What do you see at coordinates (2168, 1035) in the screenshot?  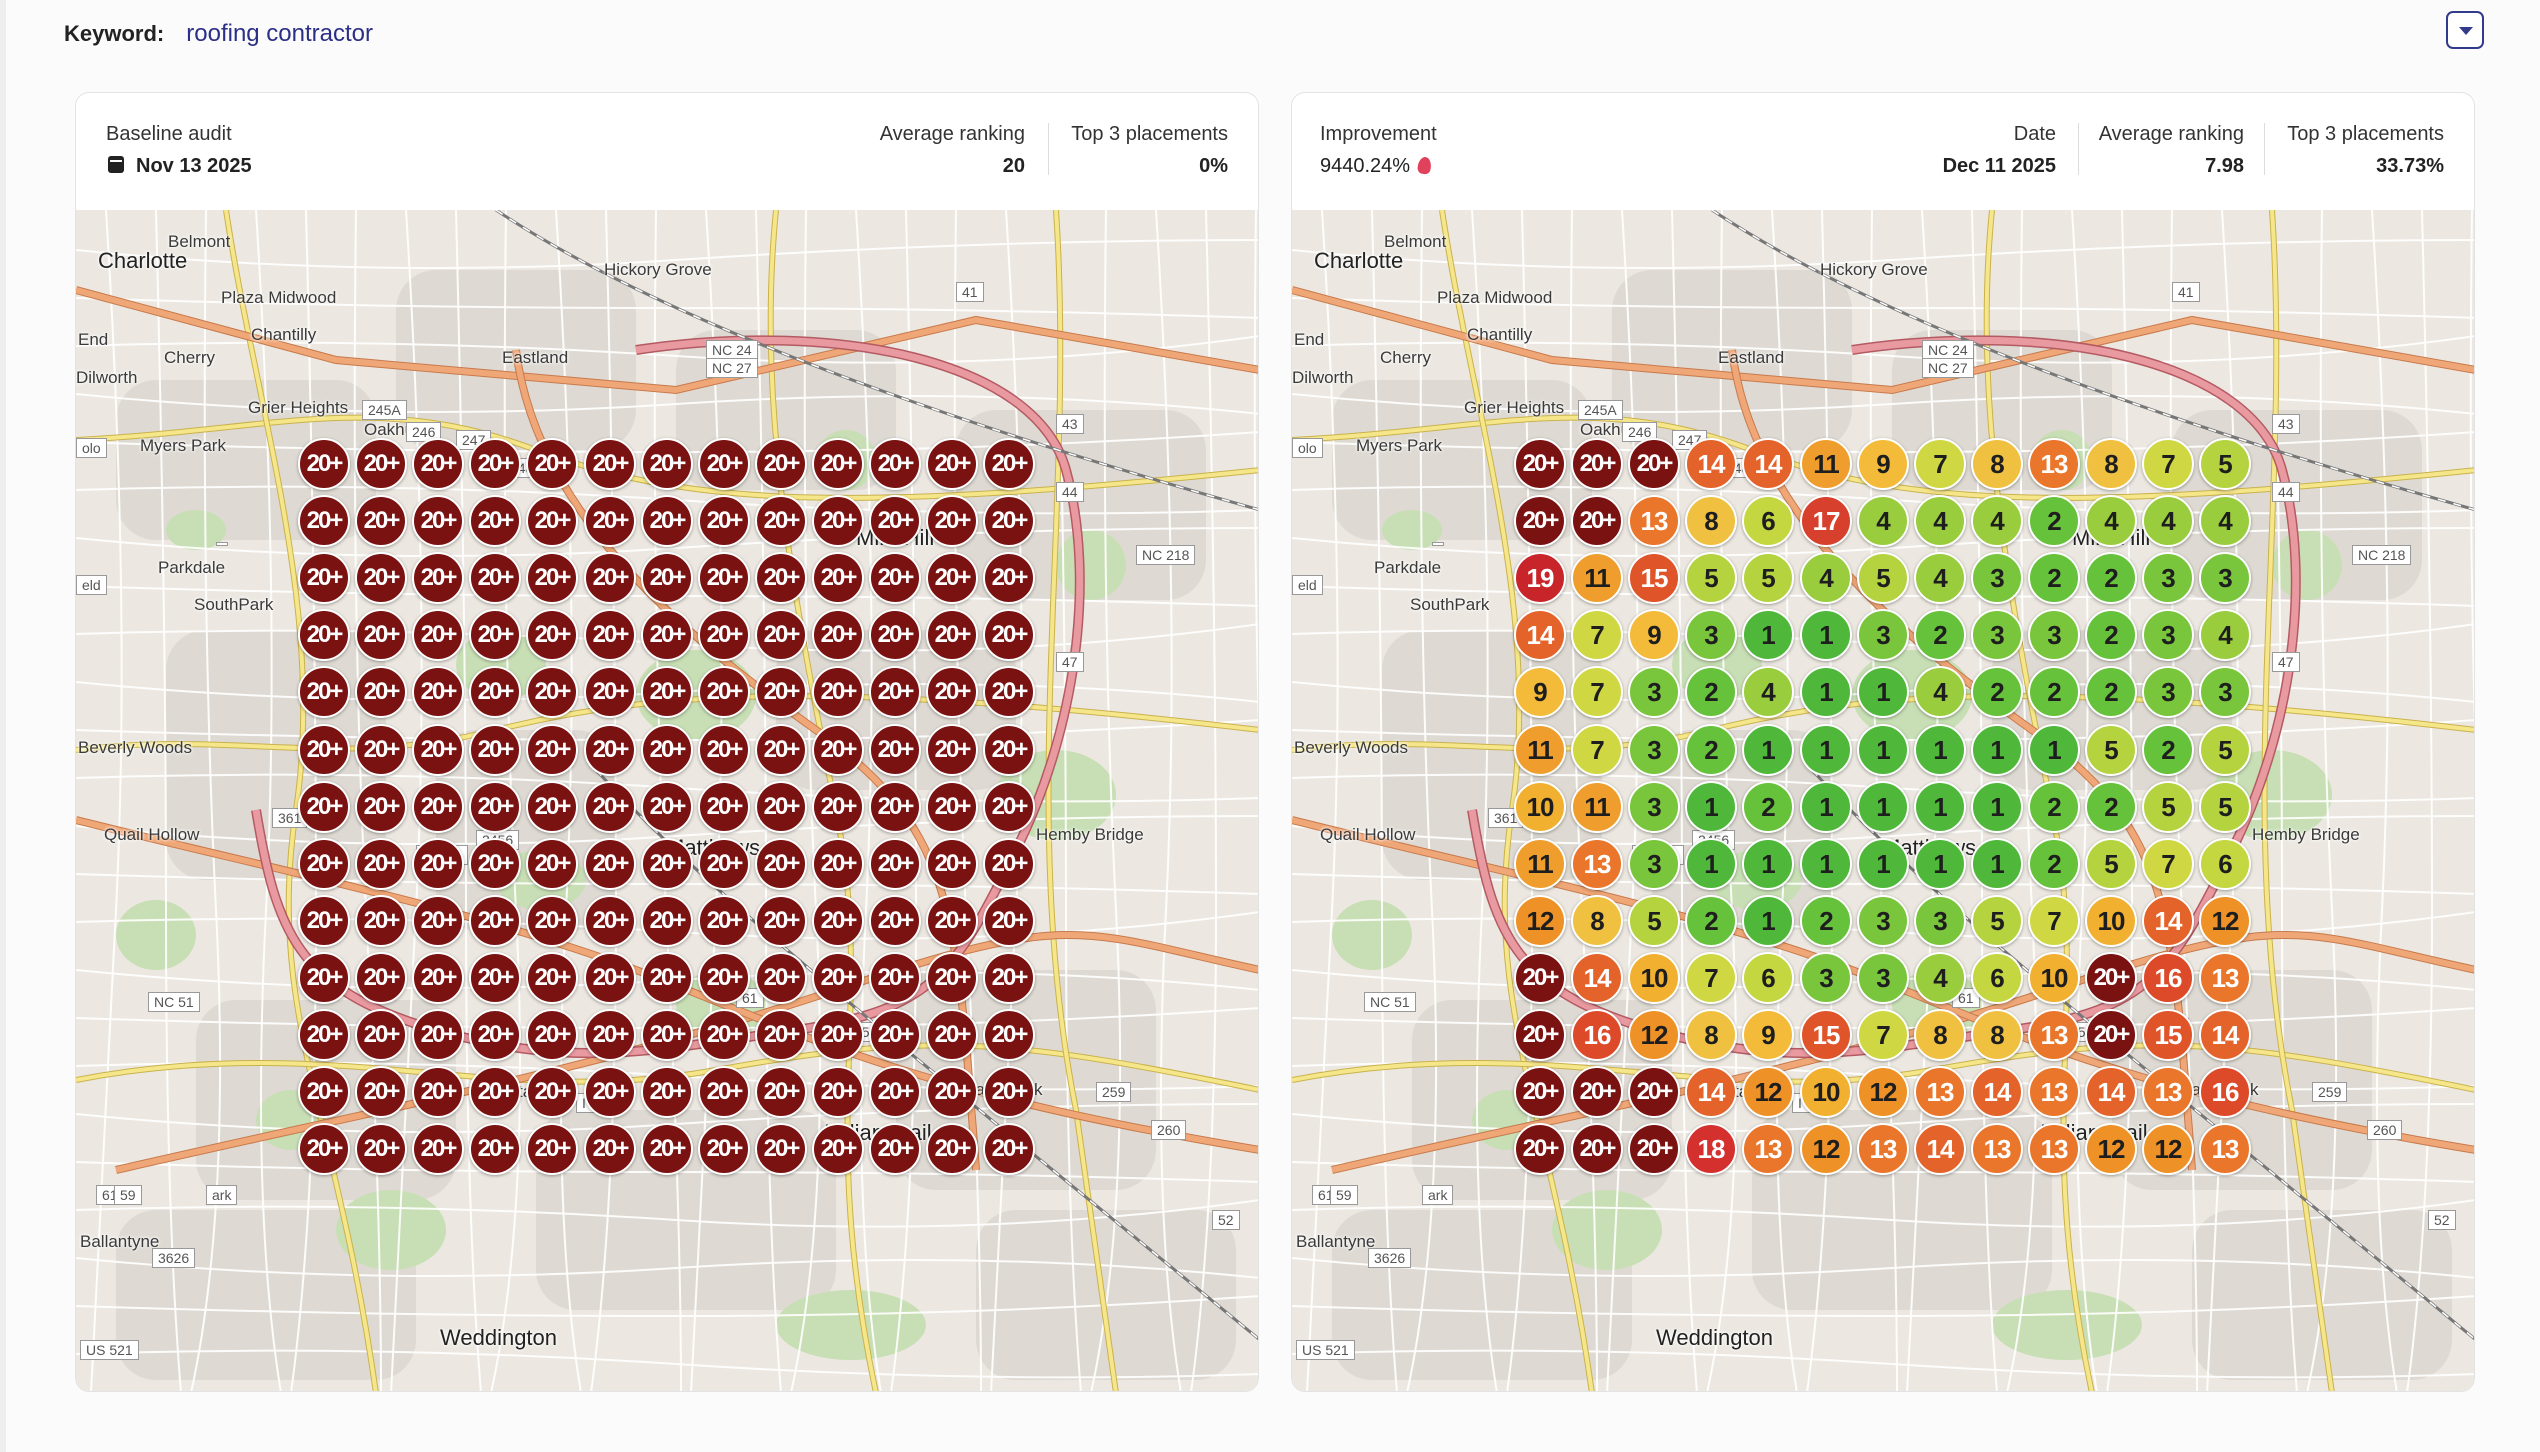 I see `current-rank-pin: 15` at bounding box center [2168, 1035].